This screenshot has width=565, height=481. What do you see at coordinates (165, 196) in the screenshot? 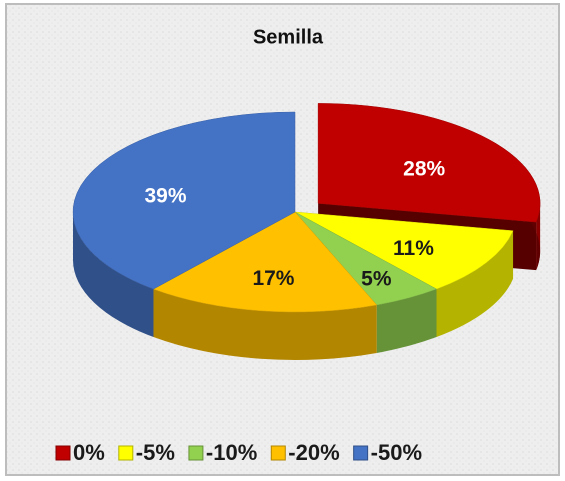
I see `data-label: 39%` at bounding box center [165, 196].